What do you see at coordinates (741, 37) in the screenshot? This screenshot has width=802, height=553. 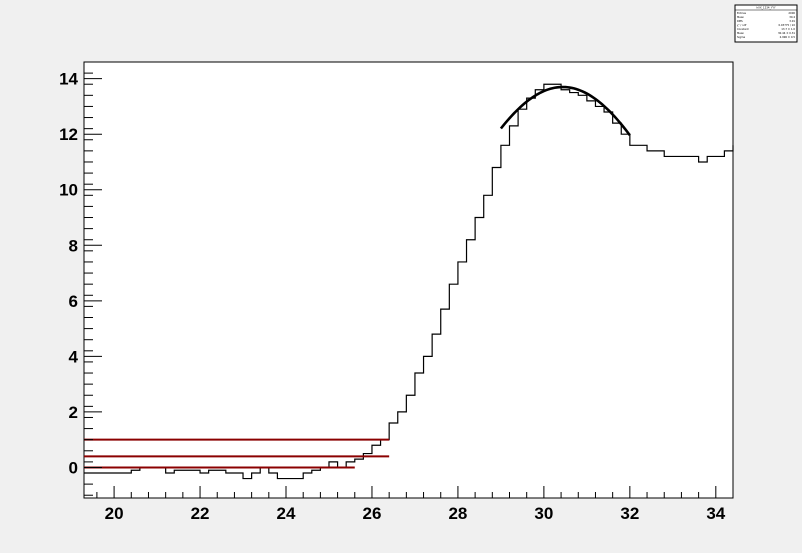 I see `stats-row-label: Sigma` at bounding box center [741, 37].